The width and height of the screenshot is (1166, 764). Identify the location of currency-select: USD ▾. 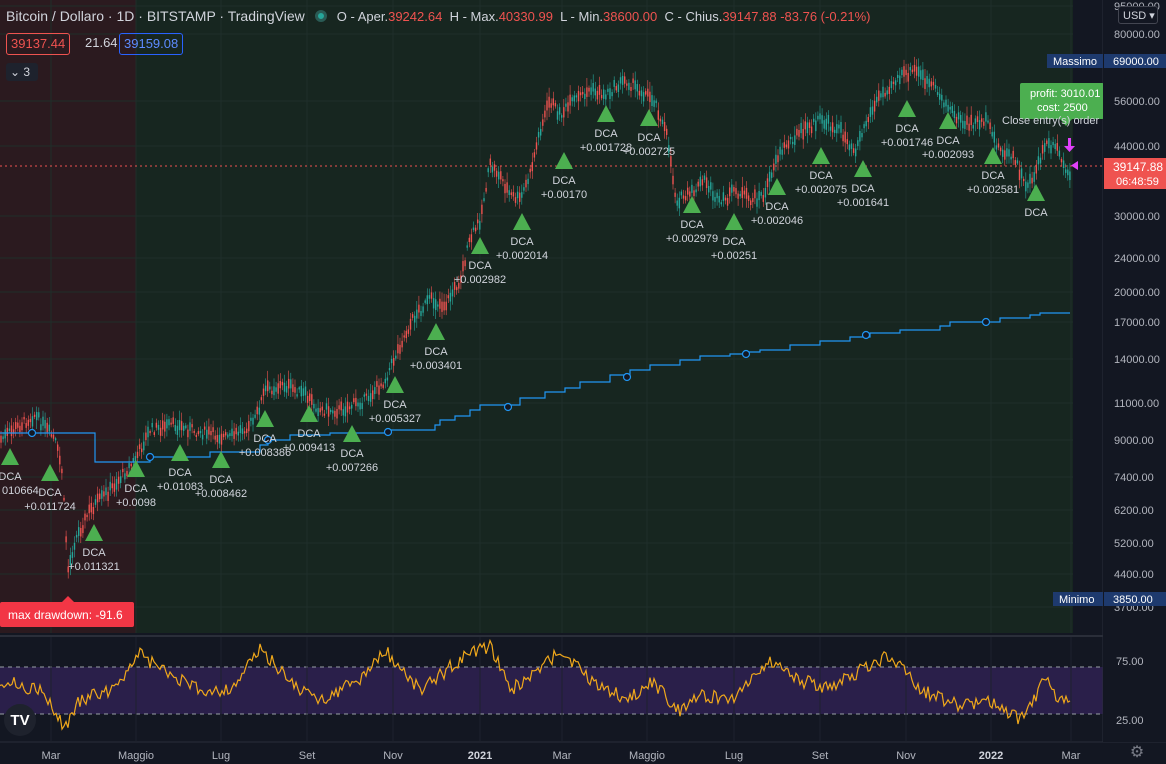
(1138, 15).